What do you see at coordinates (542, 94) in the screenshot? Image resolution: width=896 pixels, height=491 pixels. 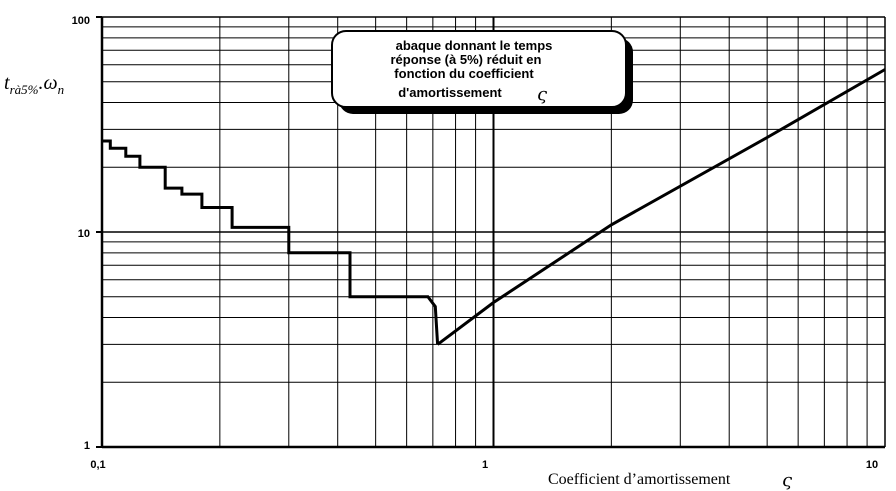 I see `annotation-symbol: ς` at bounding box center [542, 94].